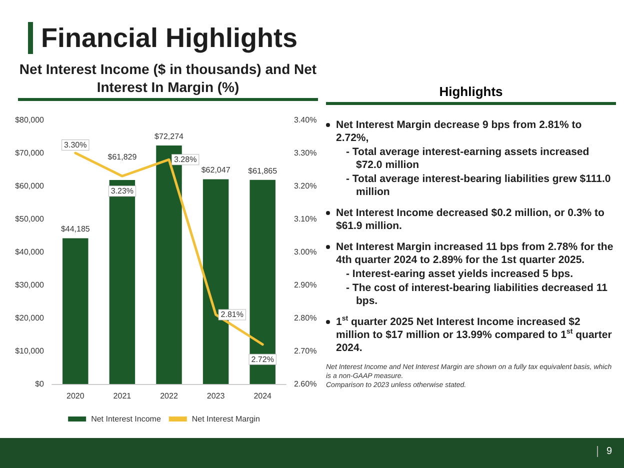 This screenshot has height=468, width=624. I want to click on data-label: $44,185, so click(75, 229).